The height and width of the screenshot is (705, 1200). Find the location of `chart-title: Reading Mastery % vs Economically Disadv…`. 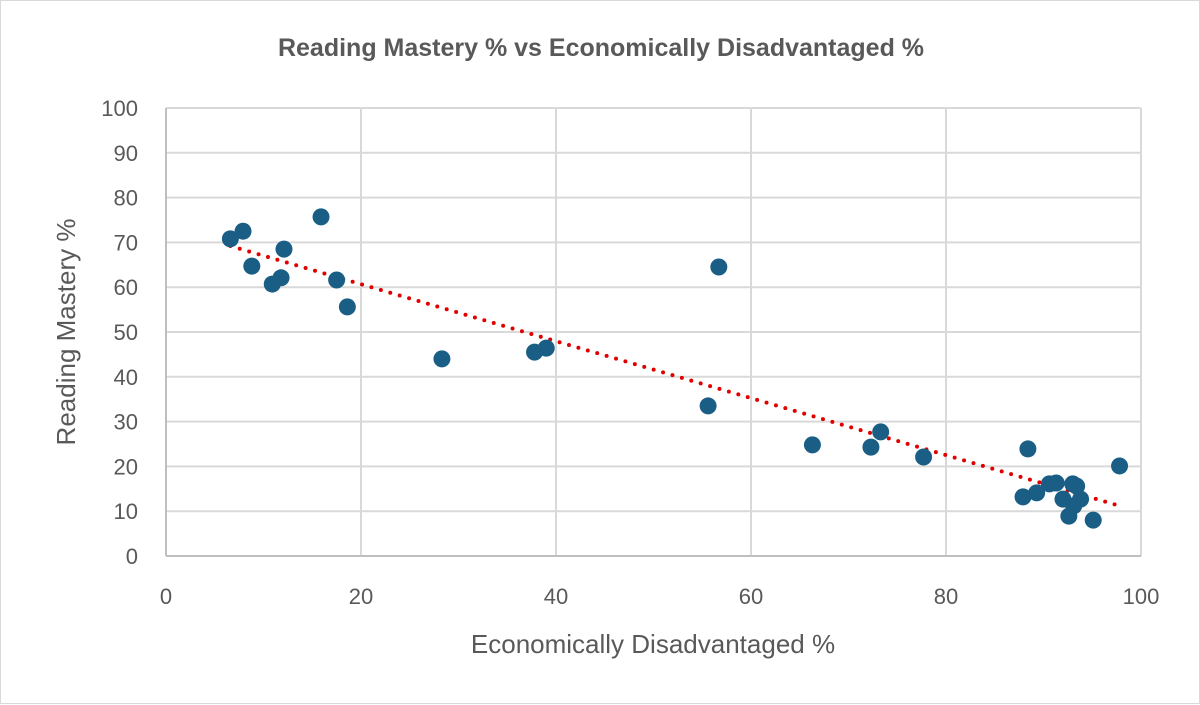

chart-title: Reading Mastery % vs Economically Disadv… is located at coordinates (601, 48).